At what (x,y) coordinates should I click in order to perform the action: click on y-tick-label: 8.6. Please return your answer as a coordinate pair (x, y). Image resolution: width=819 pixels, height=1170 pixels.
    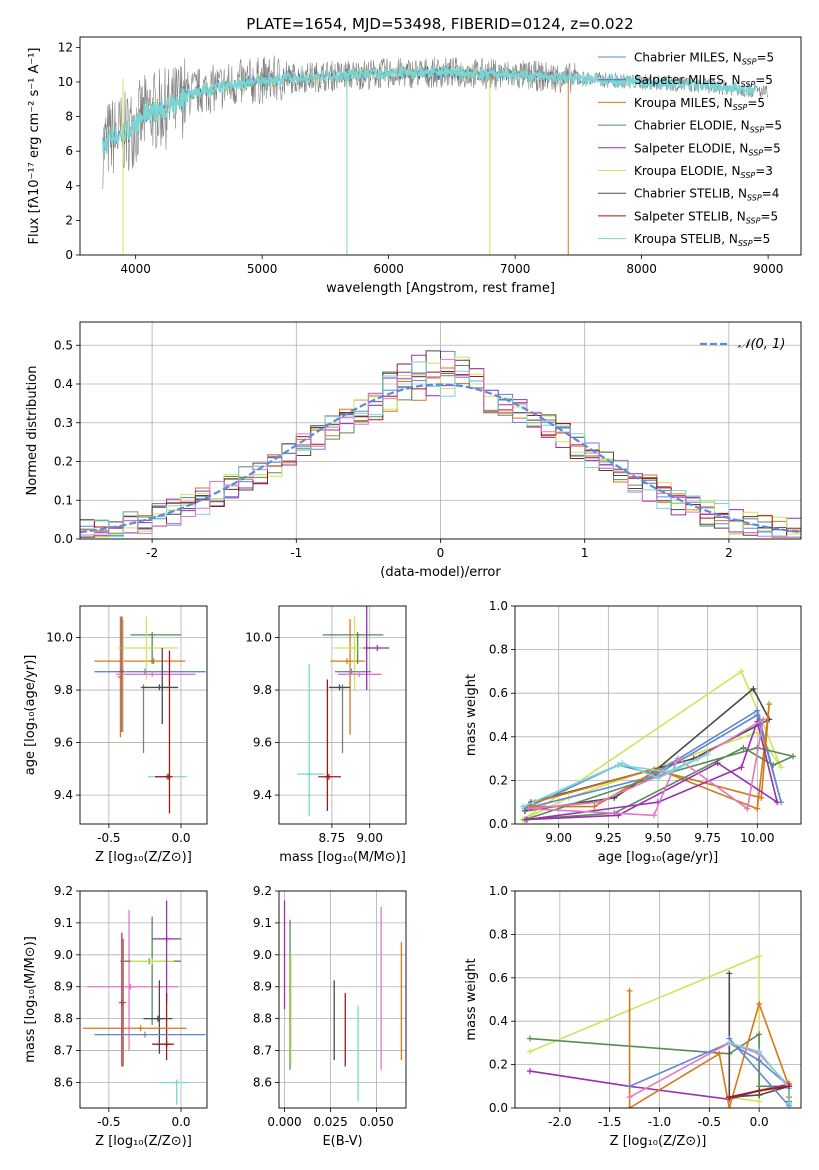
    Looking at the image, I should click on (63, 1082).